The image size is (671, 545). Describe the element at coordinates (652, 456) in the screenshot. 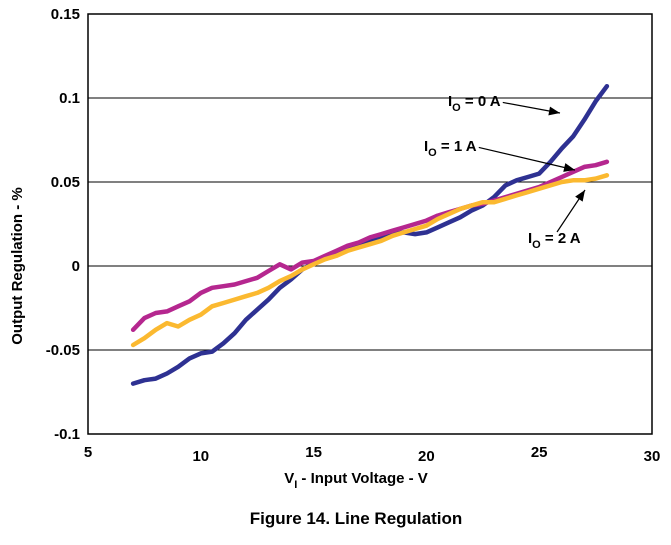

I see `x-tick-label: 30` at that location.